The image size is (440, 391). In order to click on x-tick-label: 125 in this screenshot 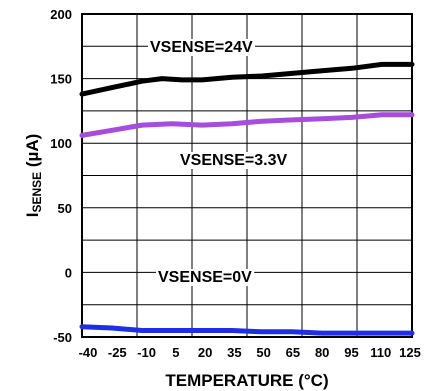, I will do `click(410, 352)`.